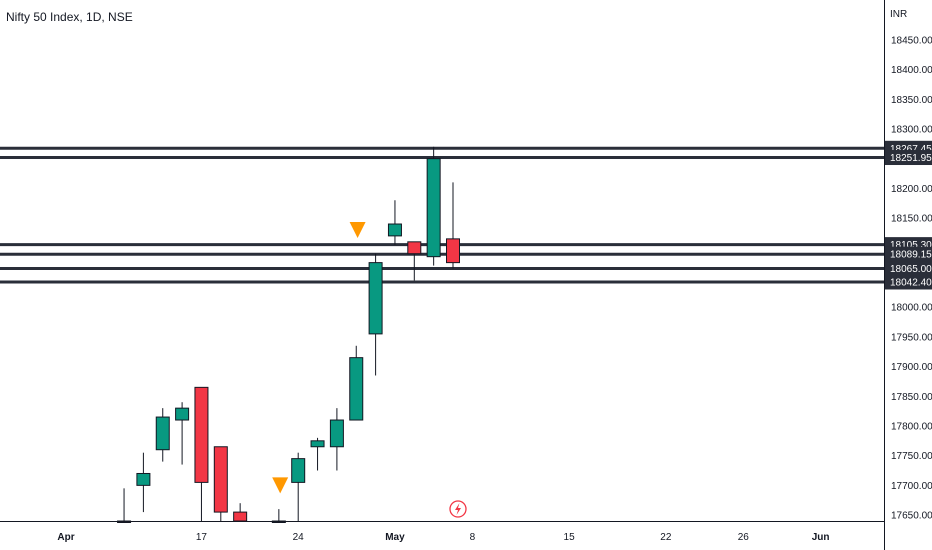  What do you see at coordinates (911, 269) in the screenshot?
I see `price-level-label: 18065.00` at bounding box center [911, 269].